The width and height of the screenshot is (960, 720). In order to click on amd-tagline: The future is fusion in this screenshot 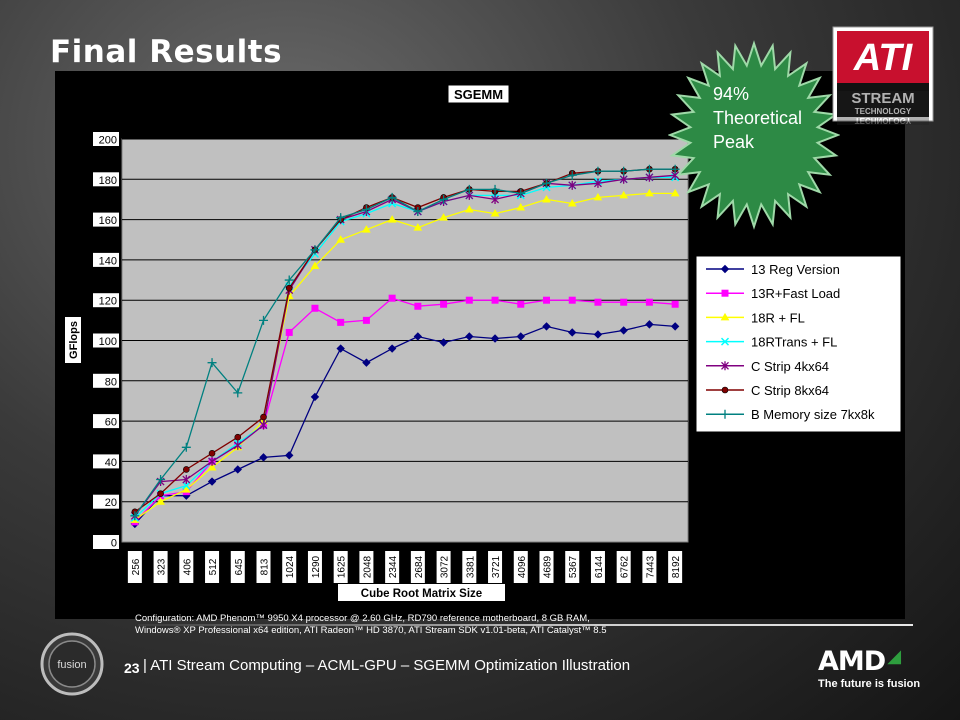, I will do `click(869, 684)`.